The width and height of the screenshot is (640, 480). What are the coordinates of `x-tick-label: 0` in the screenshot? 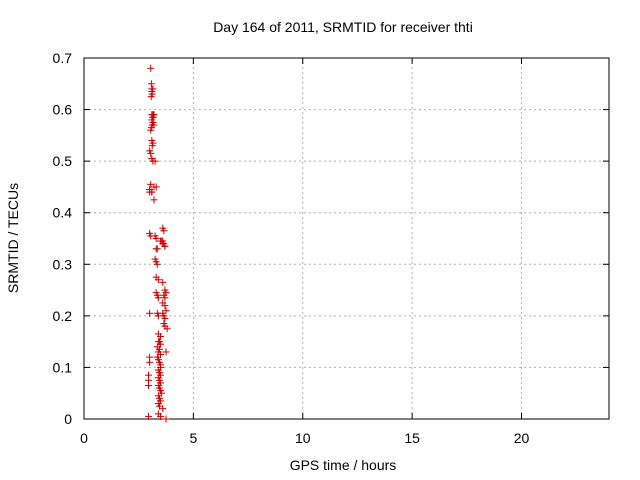 It's located at (84, 438).